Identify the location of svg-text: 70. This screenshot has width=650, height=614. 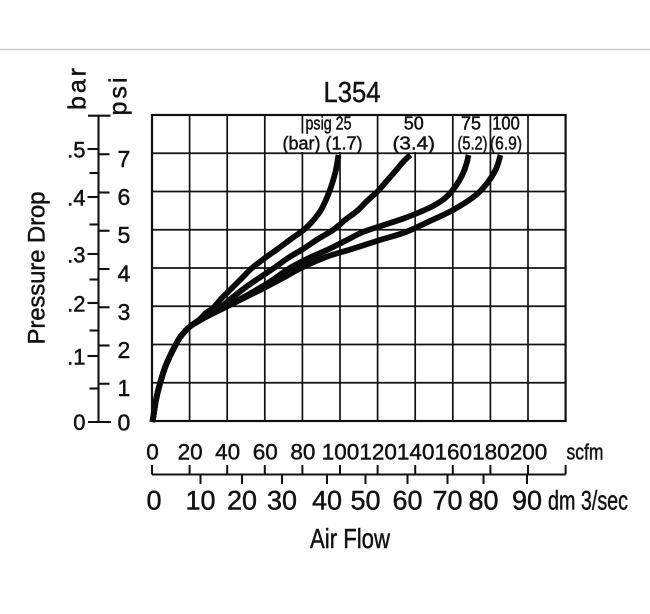
(447, 501).